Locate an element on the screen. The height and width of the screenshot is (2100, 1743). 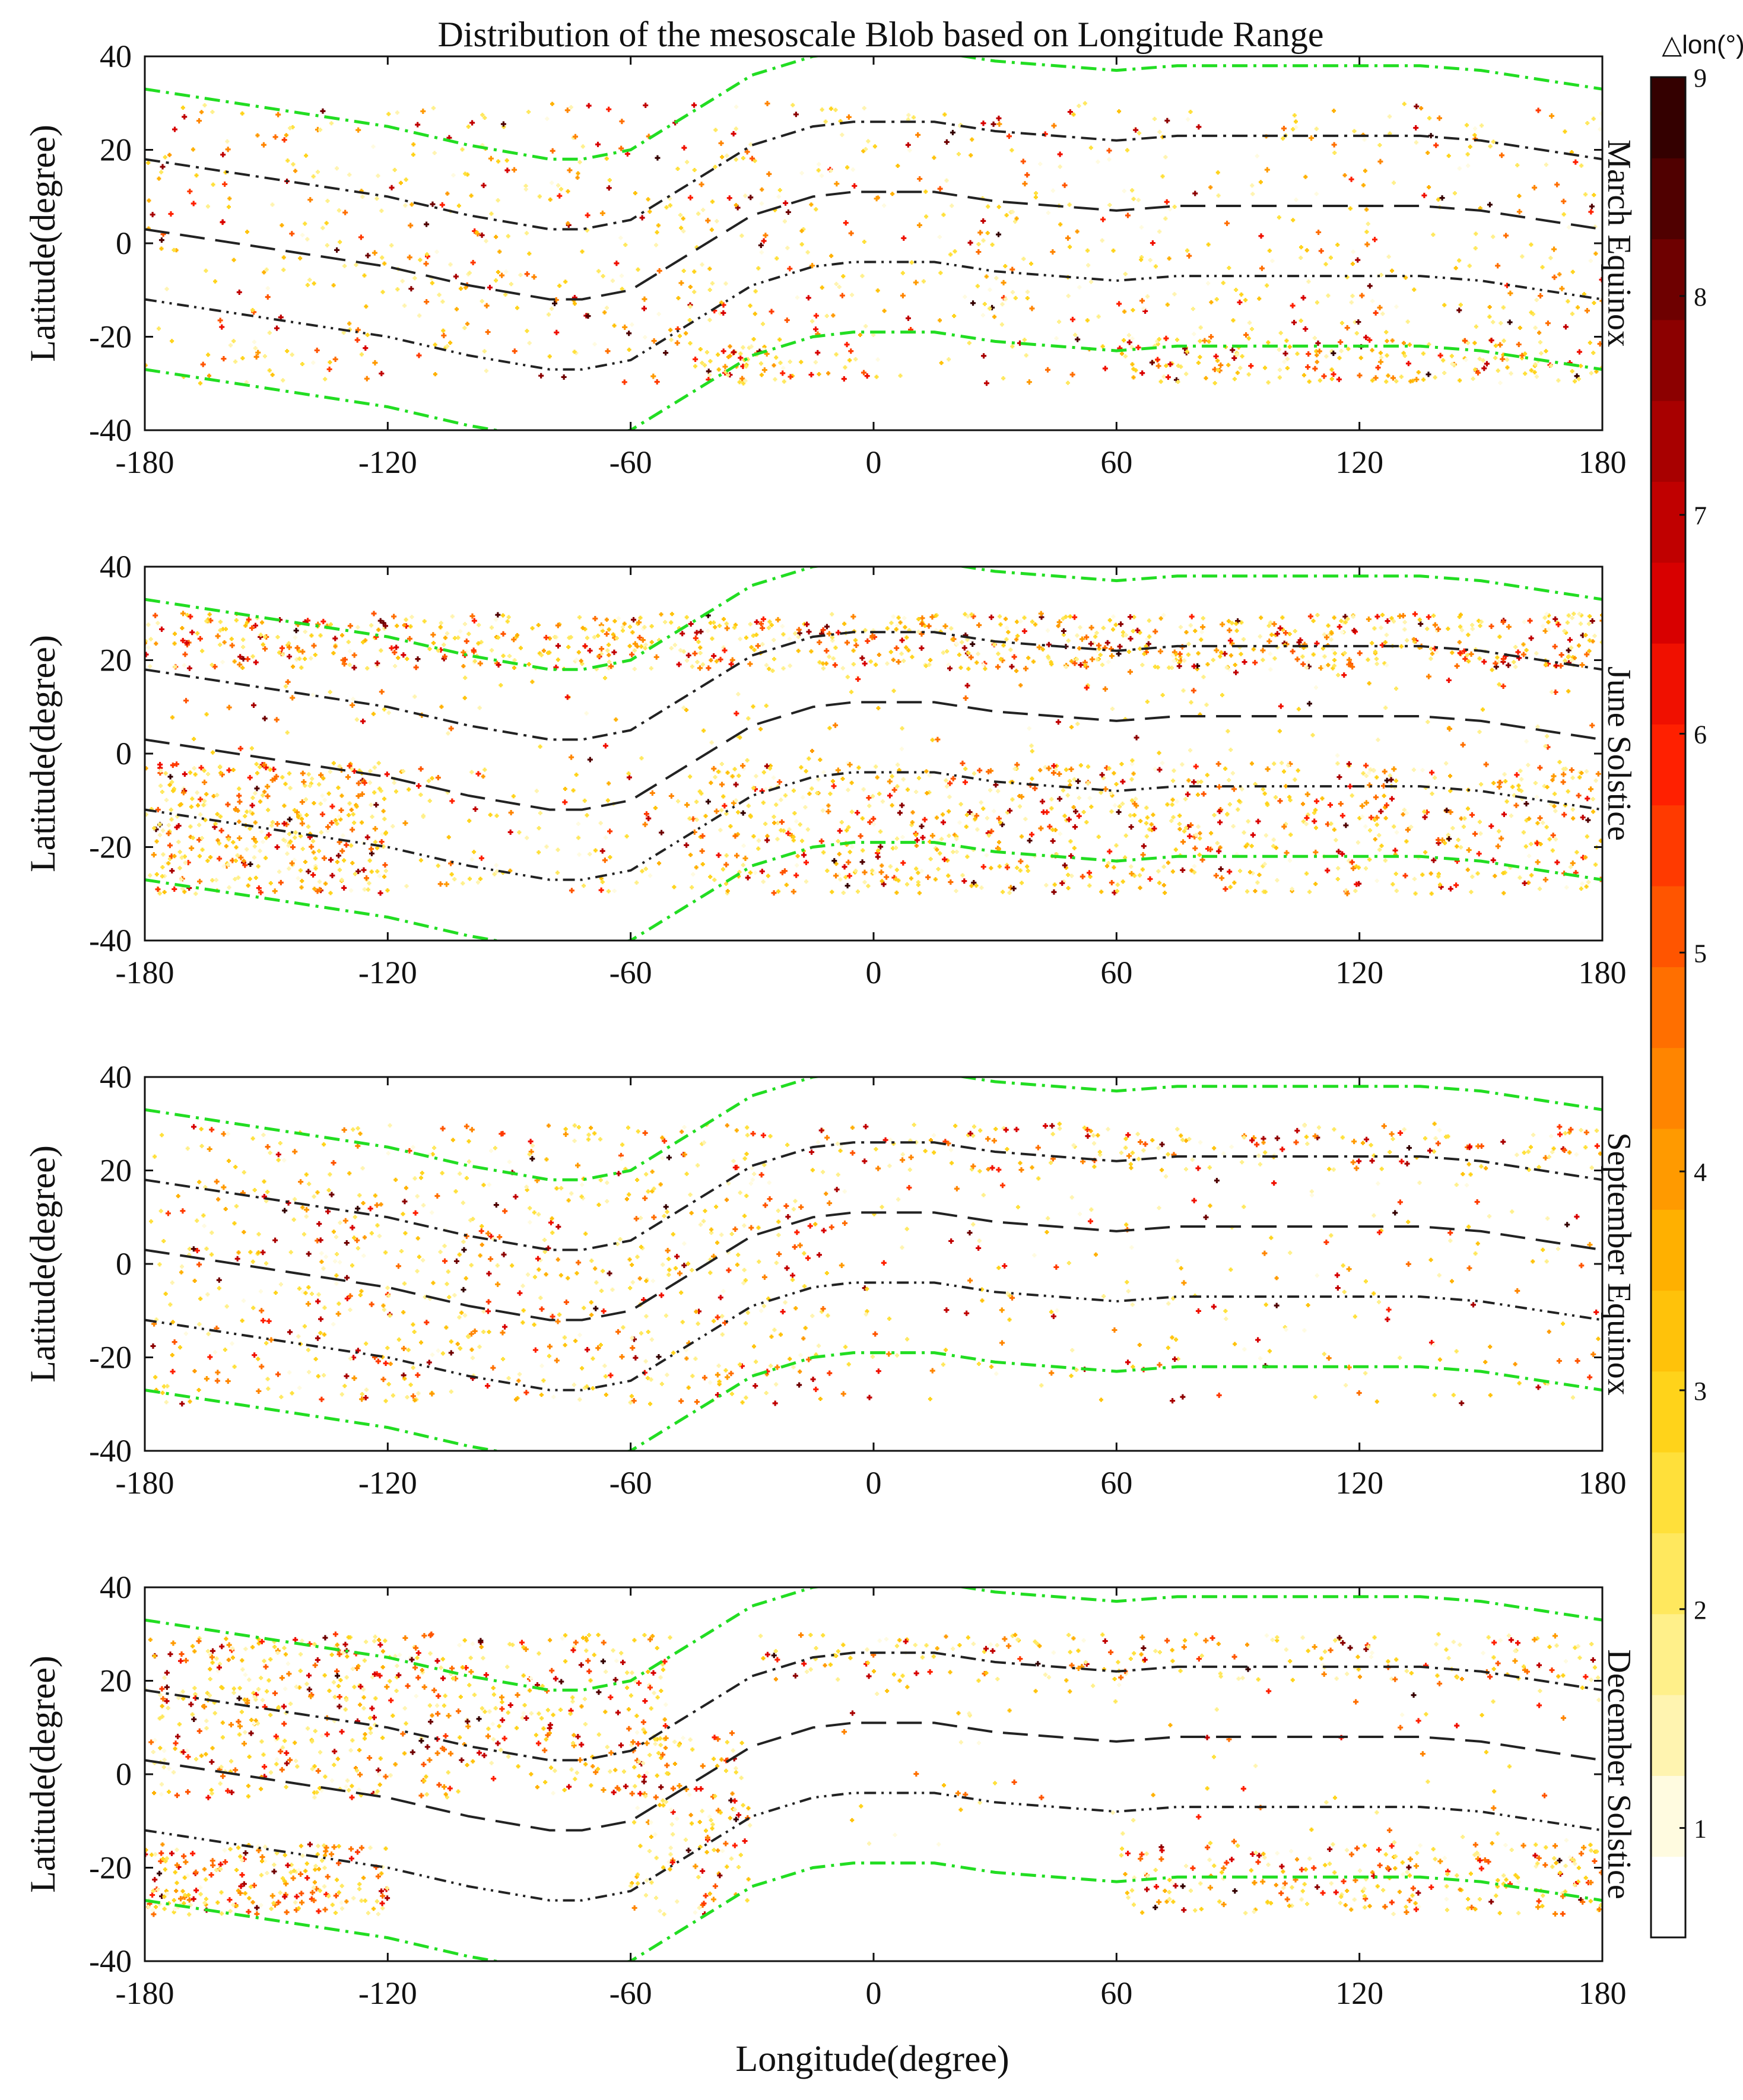
y-tick-label: -40 is located at coordinates (110, 941).